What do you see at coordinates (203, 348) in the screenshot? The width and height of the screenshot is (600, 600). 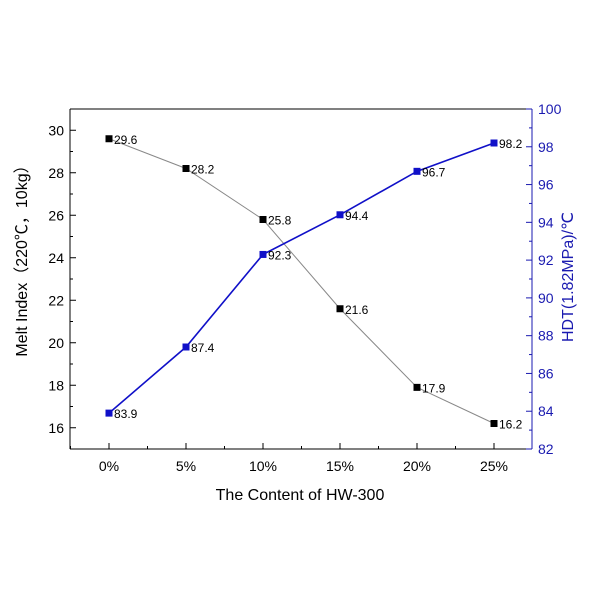 I see `series-1-data-label: 87.4` at bounding box center [203, 348].